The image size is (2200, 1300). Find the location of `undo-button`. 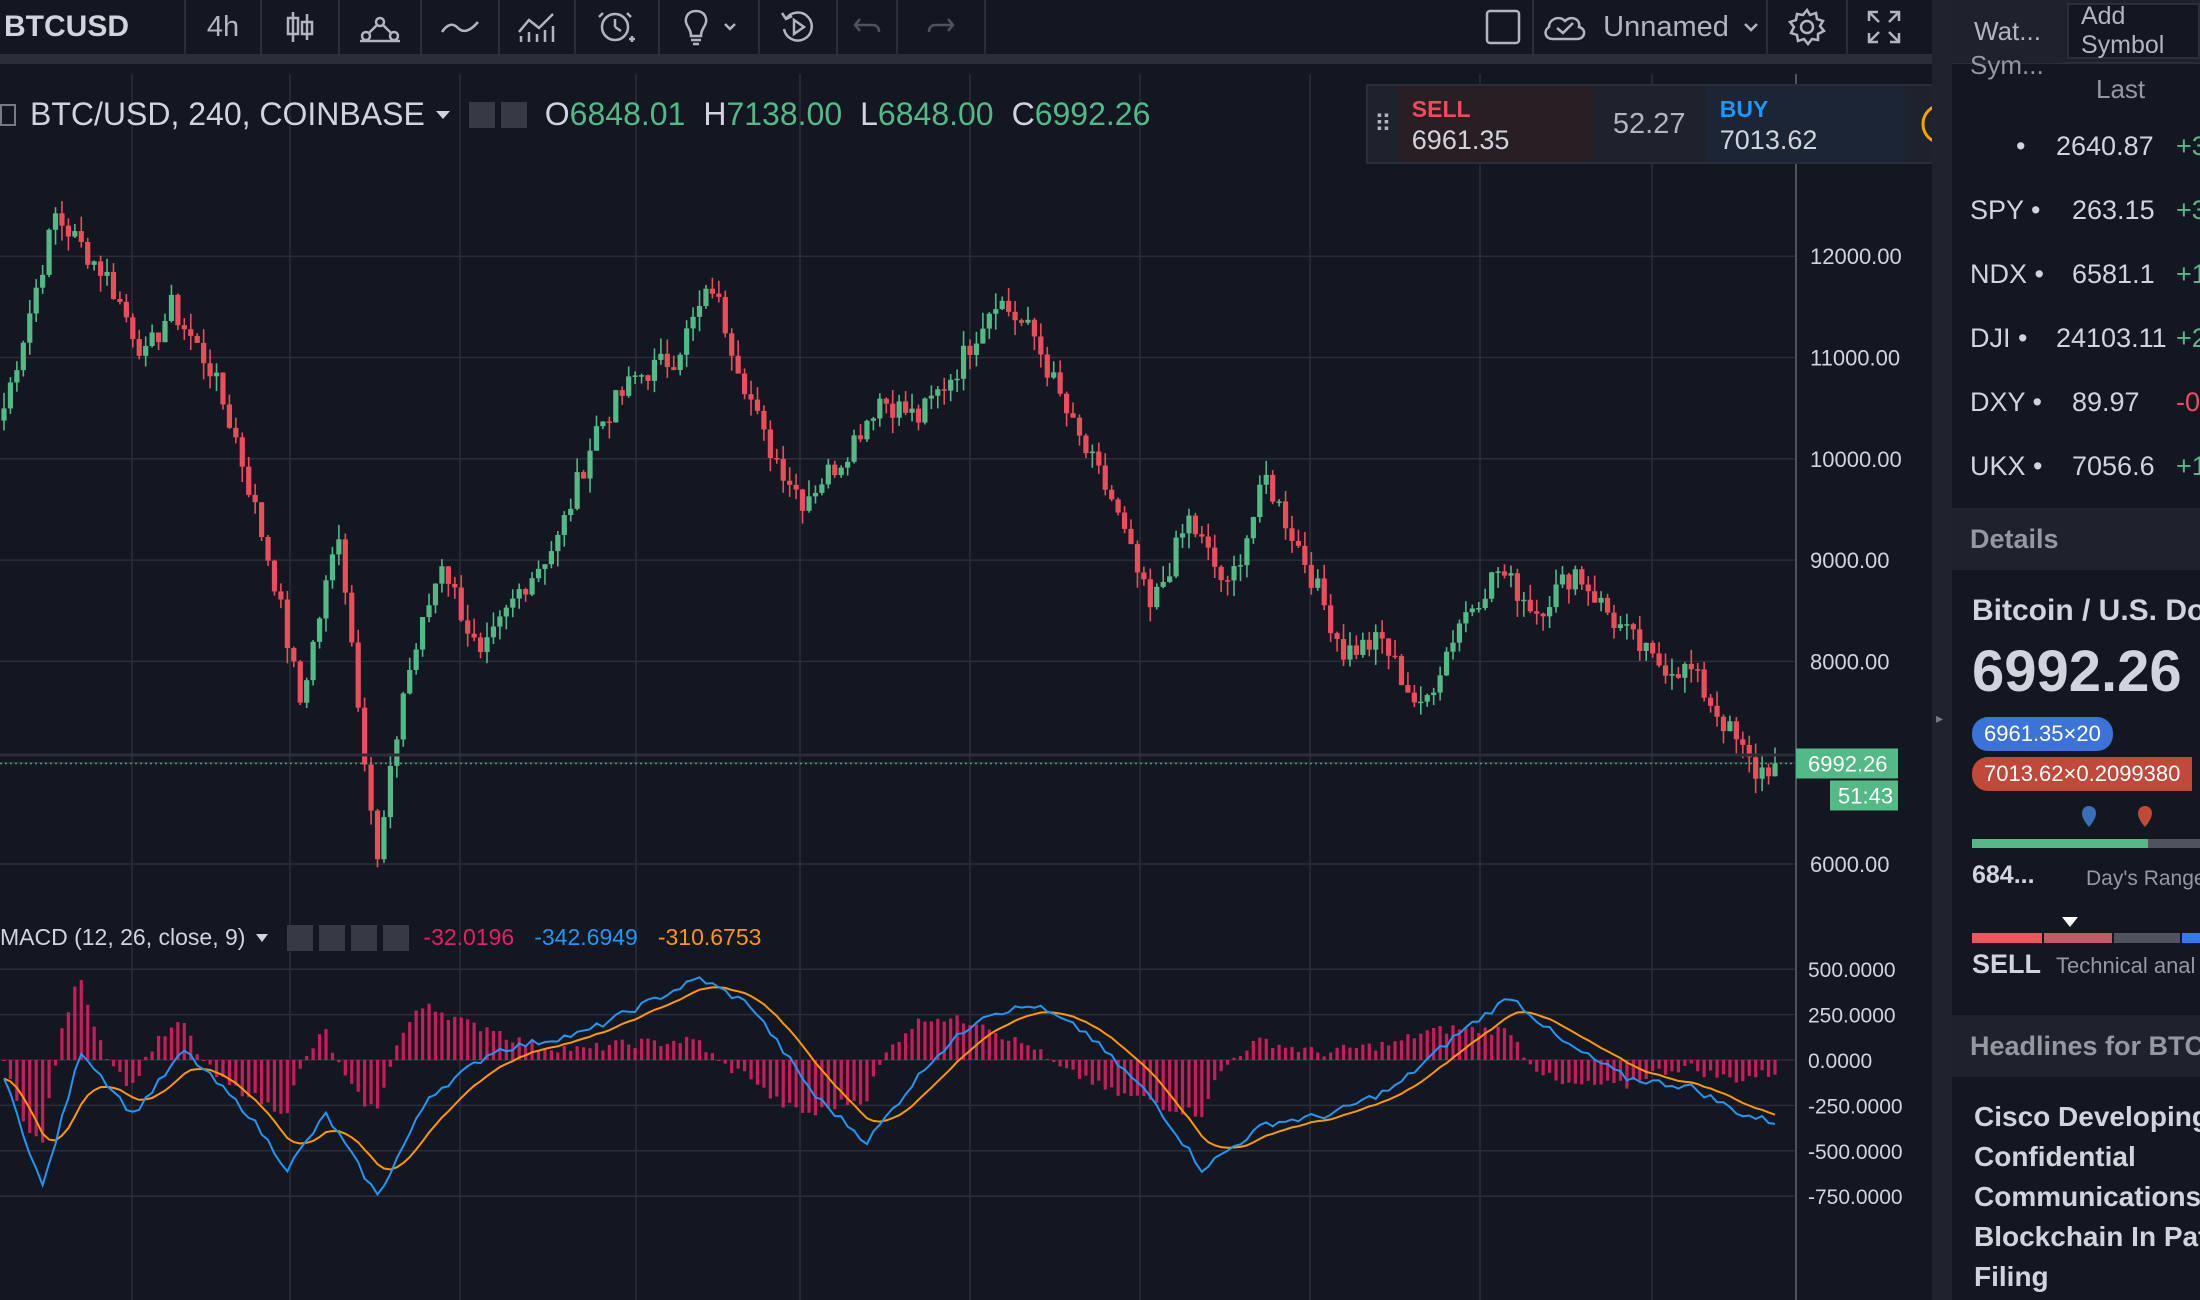

undo-button is located at coordinates (868, 29).